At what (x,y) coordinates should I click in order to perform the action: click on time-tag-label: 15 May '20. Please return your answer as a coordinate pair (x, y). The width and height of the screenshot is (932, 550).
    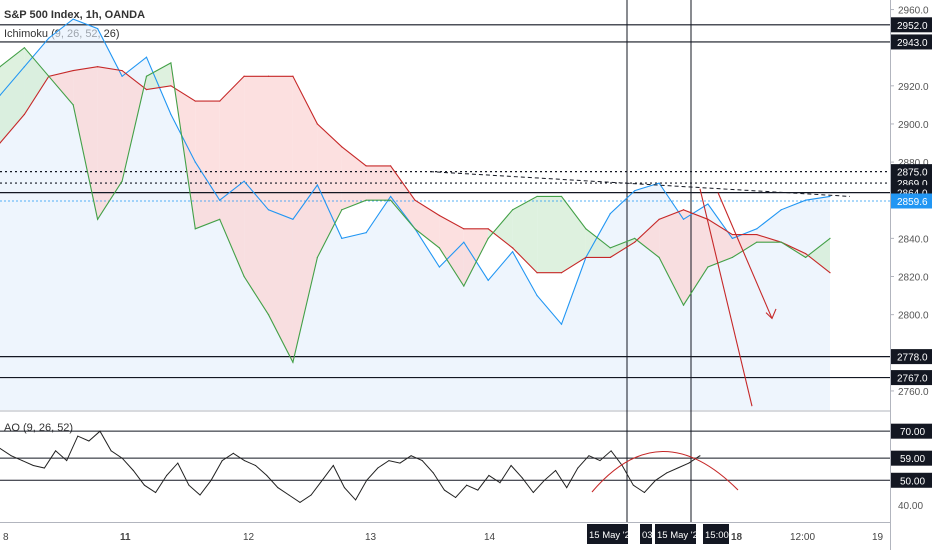
    Looking at the image, I should click on (612, 535).